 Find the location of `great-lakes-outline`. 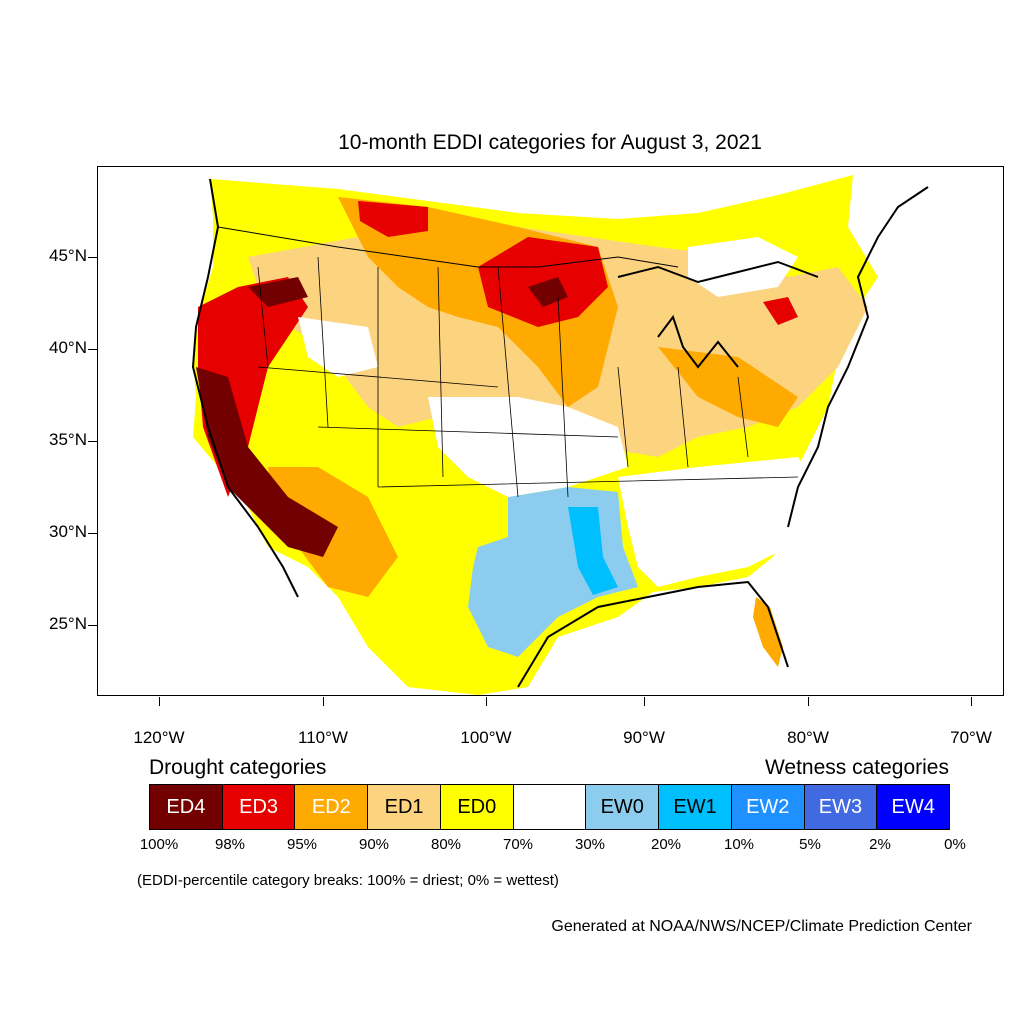

great-lakes-outline is located at coordinates (718, 314).